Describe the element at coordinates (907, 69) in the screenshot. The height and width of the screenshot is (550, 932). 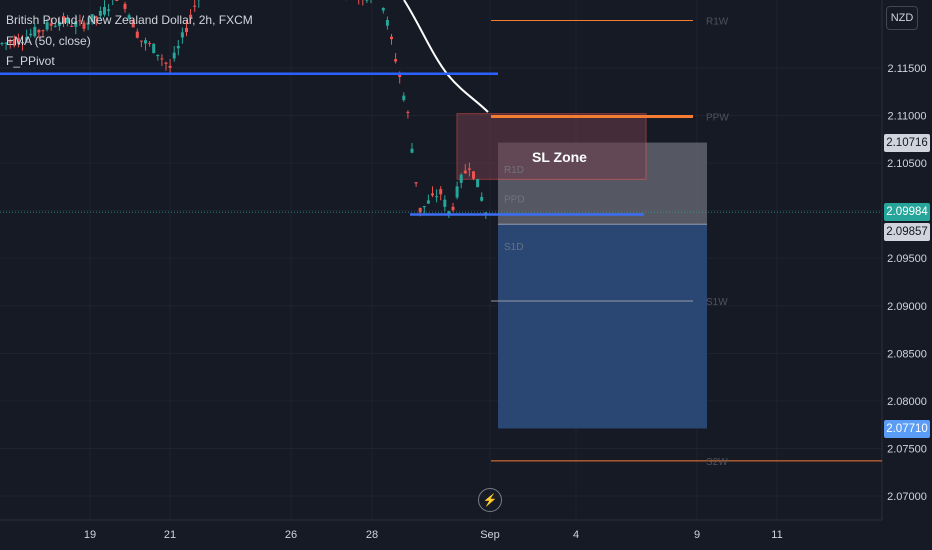
I see `price-tick-label: 2.11500` at that location.